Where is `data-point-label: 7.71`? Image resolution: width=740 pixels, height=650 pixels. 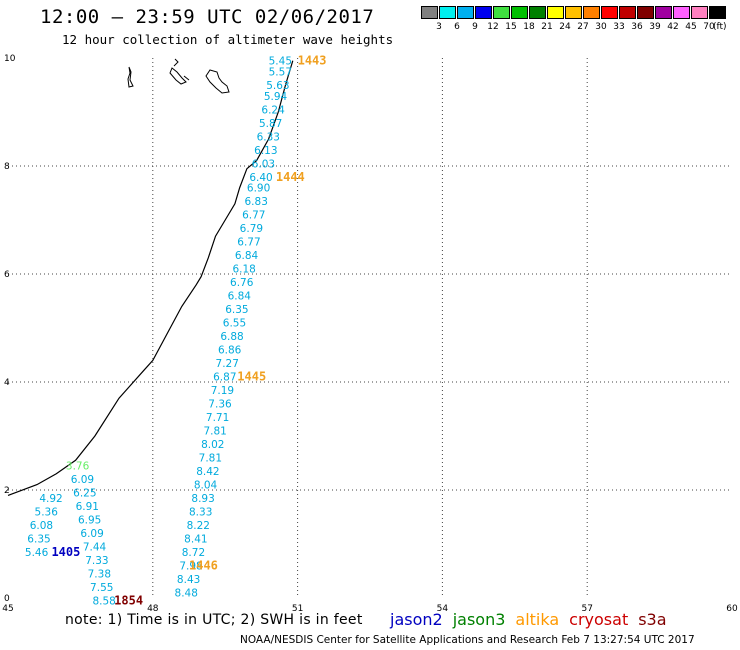 data-point-label: 7.71 is located at coordinates (217, 418).